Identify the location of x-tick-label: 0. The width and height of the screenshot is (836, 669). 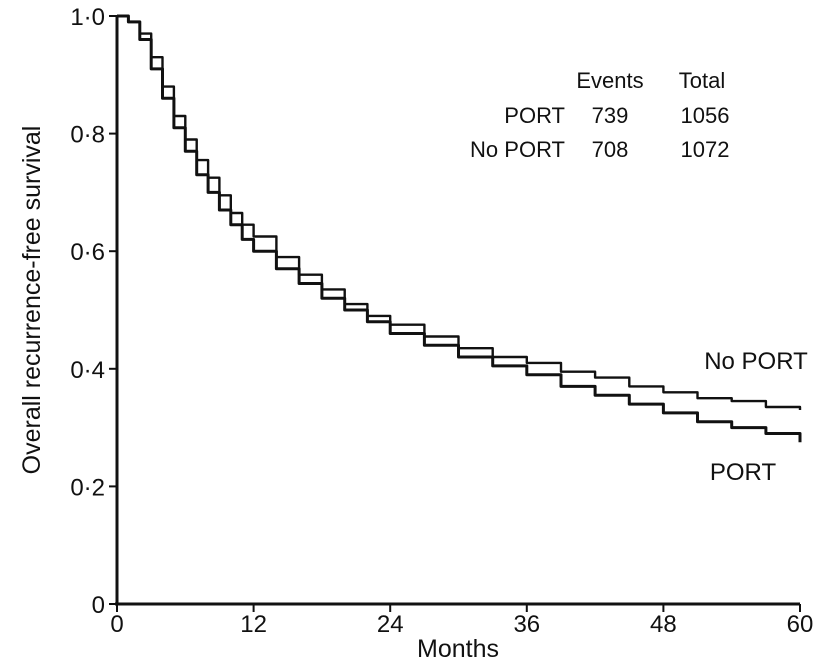
(116, 624).